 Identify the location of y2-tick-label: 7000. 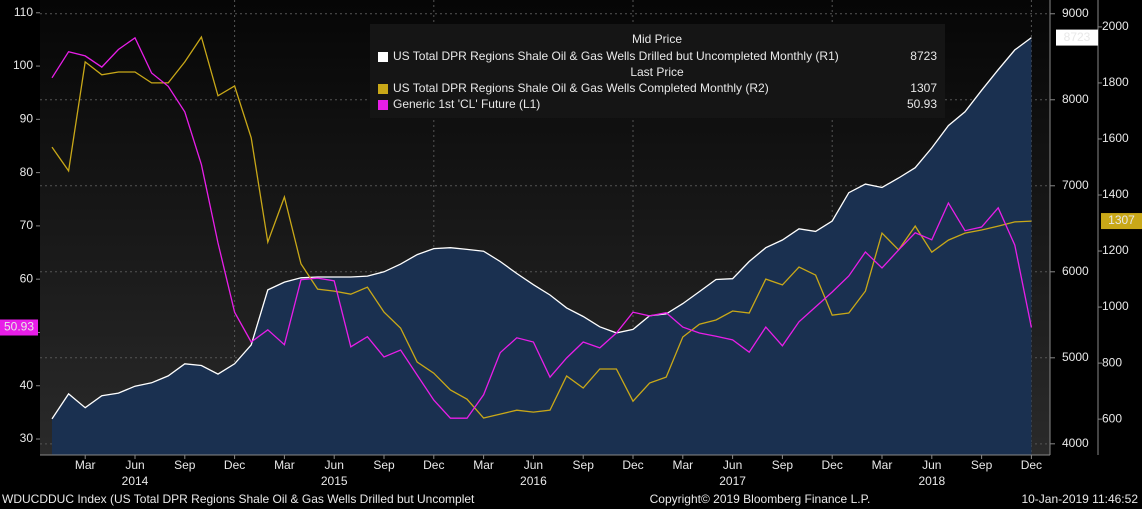
(1075, 185).